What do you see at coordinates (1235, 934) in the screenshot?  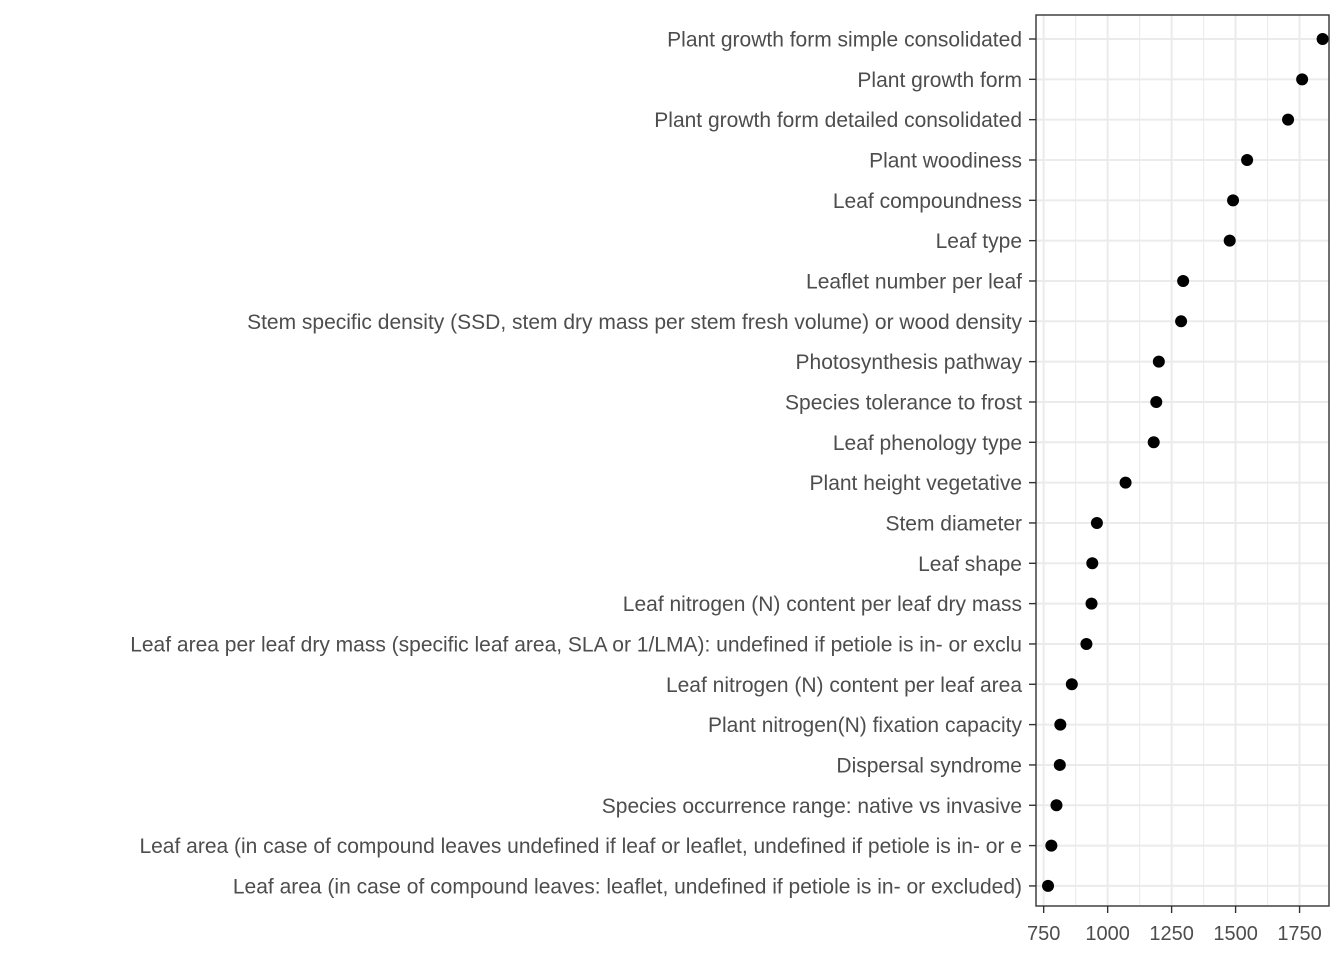 I see `x-tick-label: 1500` at bounding box center [1235, 934].